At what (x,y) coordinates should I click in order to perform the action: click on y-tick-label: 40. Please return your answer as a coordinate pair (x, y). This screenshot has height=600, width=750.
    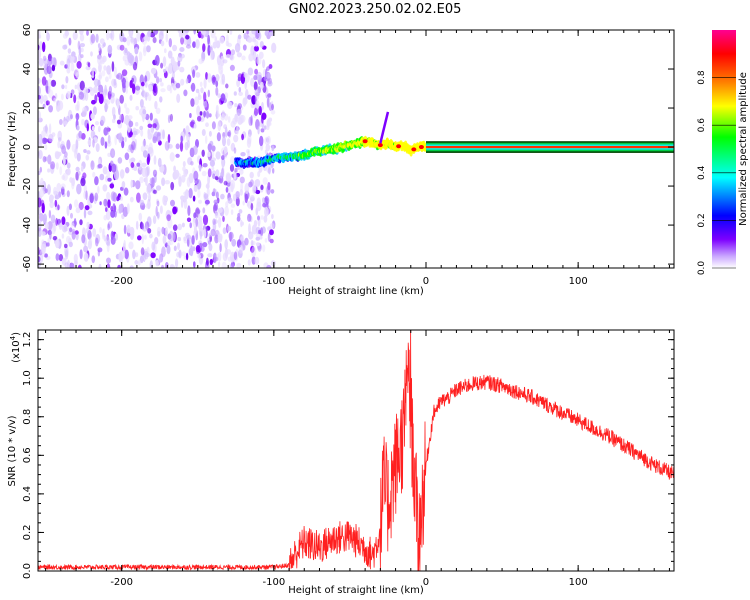
    Looking at the image, I should click on (27, 69).